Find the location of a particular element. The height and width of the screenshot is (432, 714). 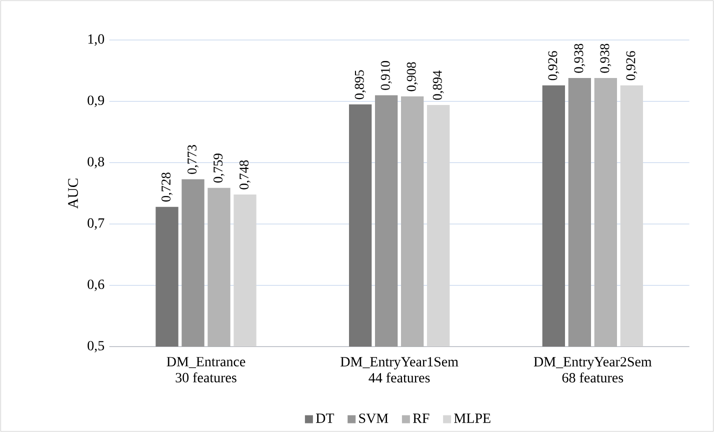

legend-label: RF is located at coordinates (421, 418).